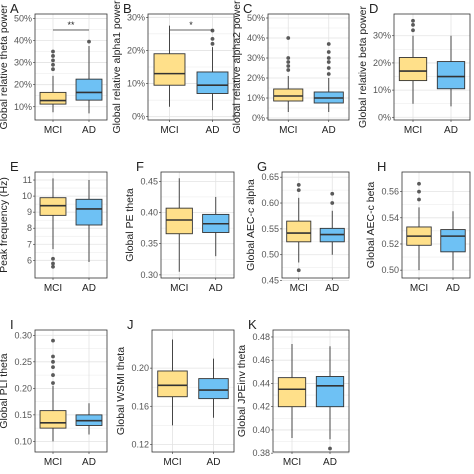 The image size is (474, 474). What do you see at coordinates (390, 244) in the screenshot?
I see `y-tick-label: 0.52` at bounding box center [390, 244].